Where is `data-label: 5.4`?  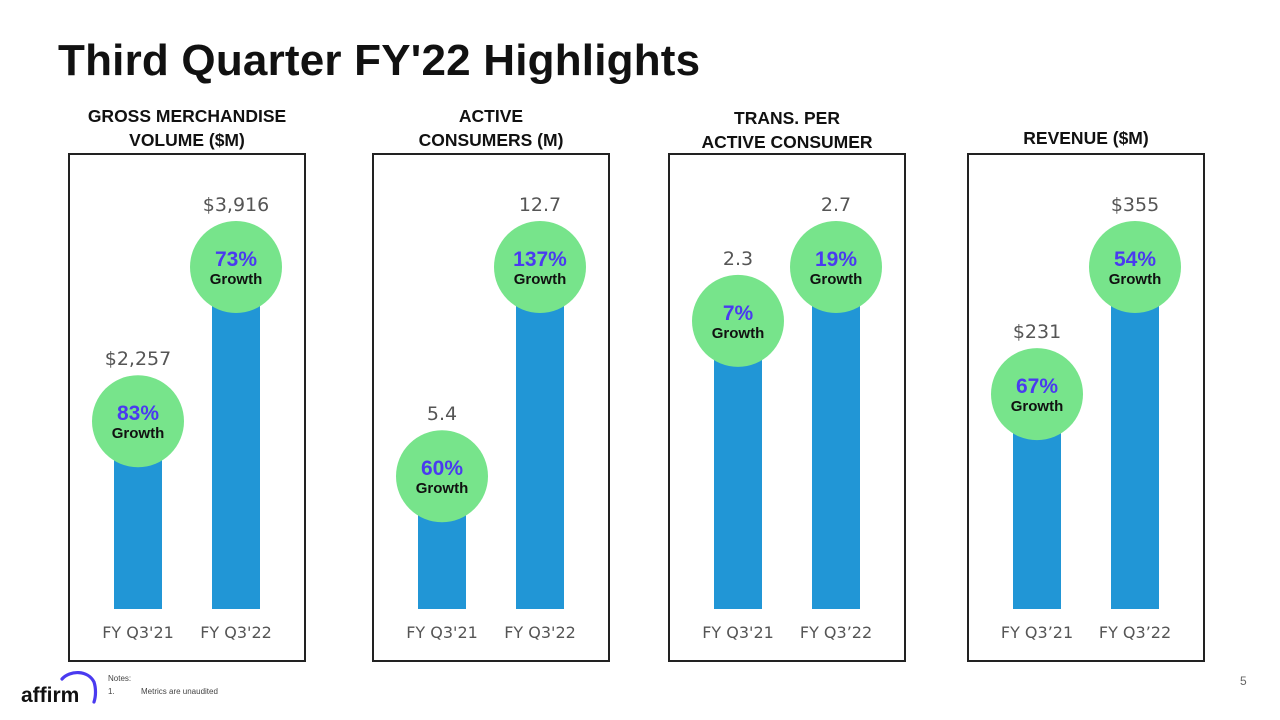 data-label: 5.4 is located at coordinates (442, 414).